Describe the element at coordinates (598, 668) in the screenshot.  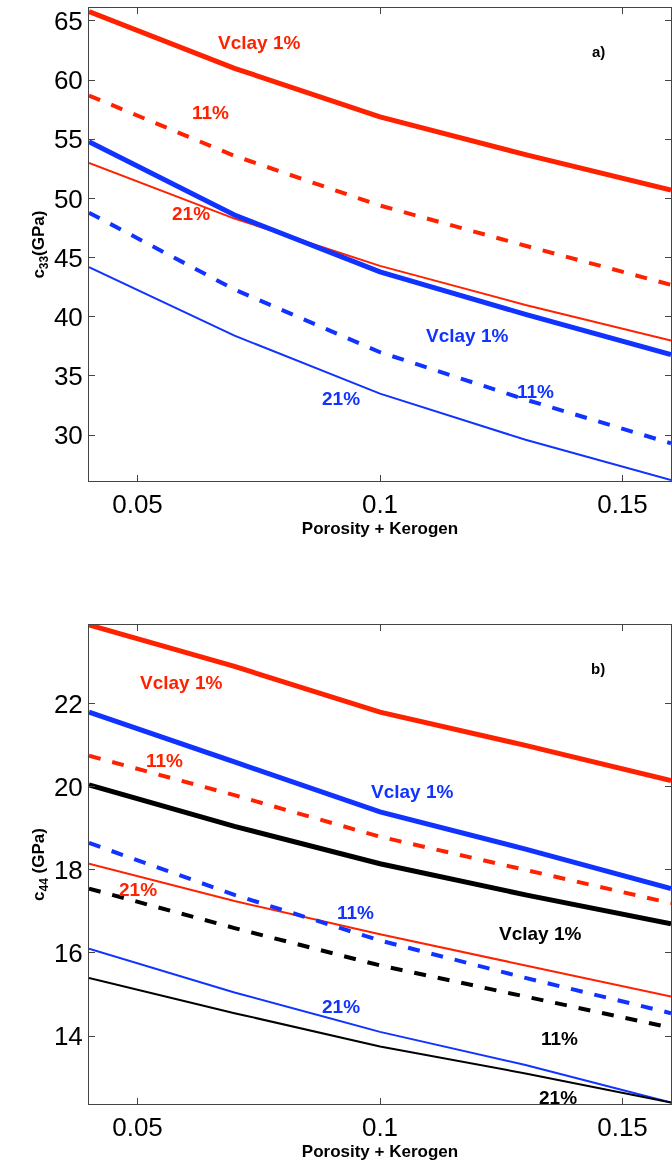
I see `annotation: b)` at that location.